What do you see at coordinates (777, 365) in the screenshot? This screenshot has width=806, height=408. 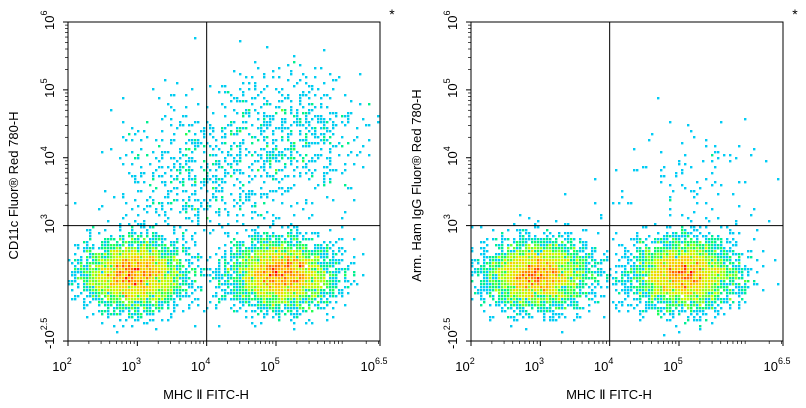 I see `x-tick-label: 106.5` at bounding box center [777, 365].